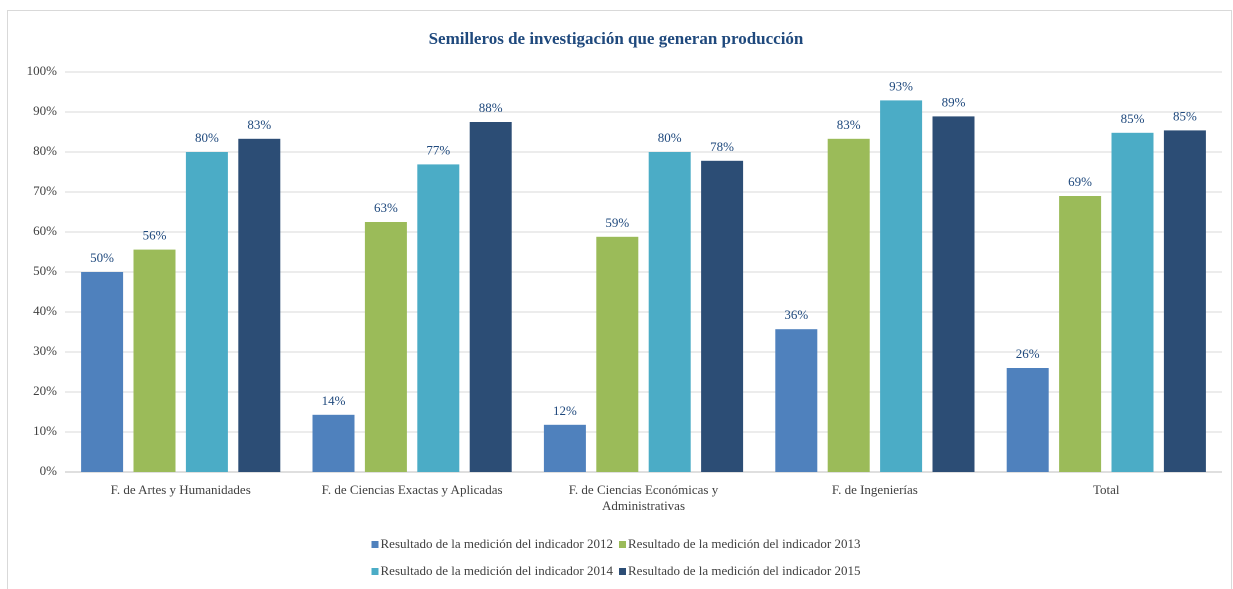 This screenshot has height=589, width=1233. I want to click on data-label: 26%, so click(1028, 353).